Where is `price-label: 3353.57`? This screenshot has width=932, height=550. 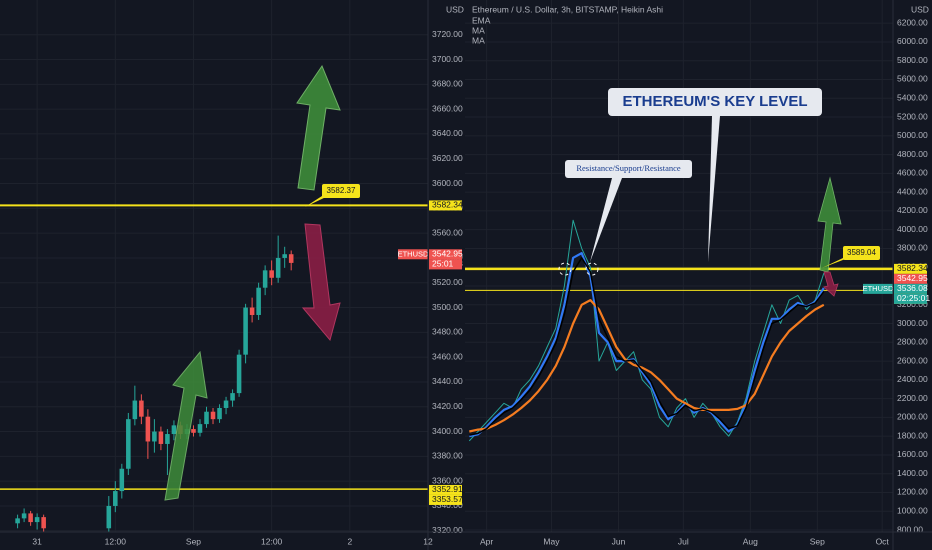 price-label: 3353.57 is located at coordinates (447, 499).